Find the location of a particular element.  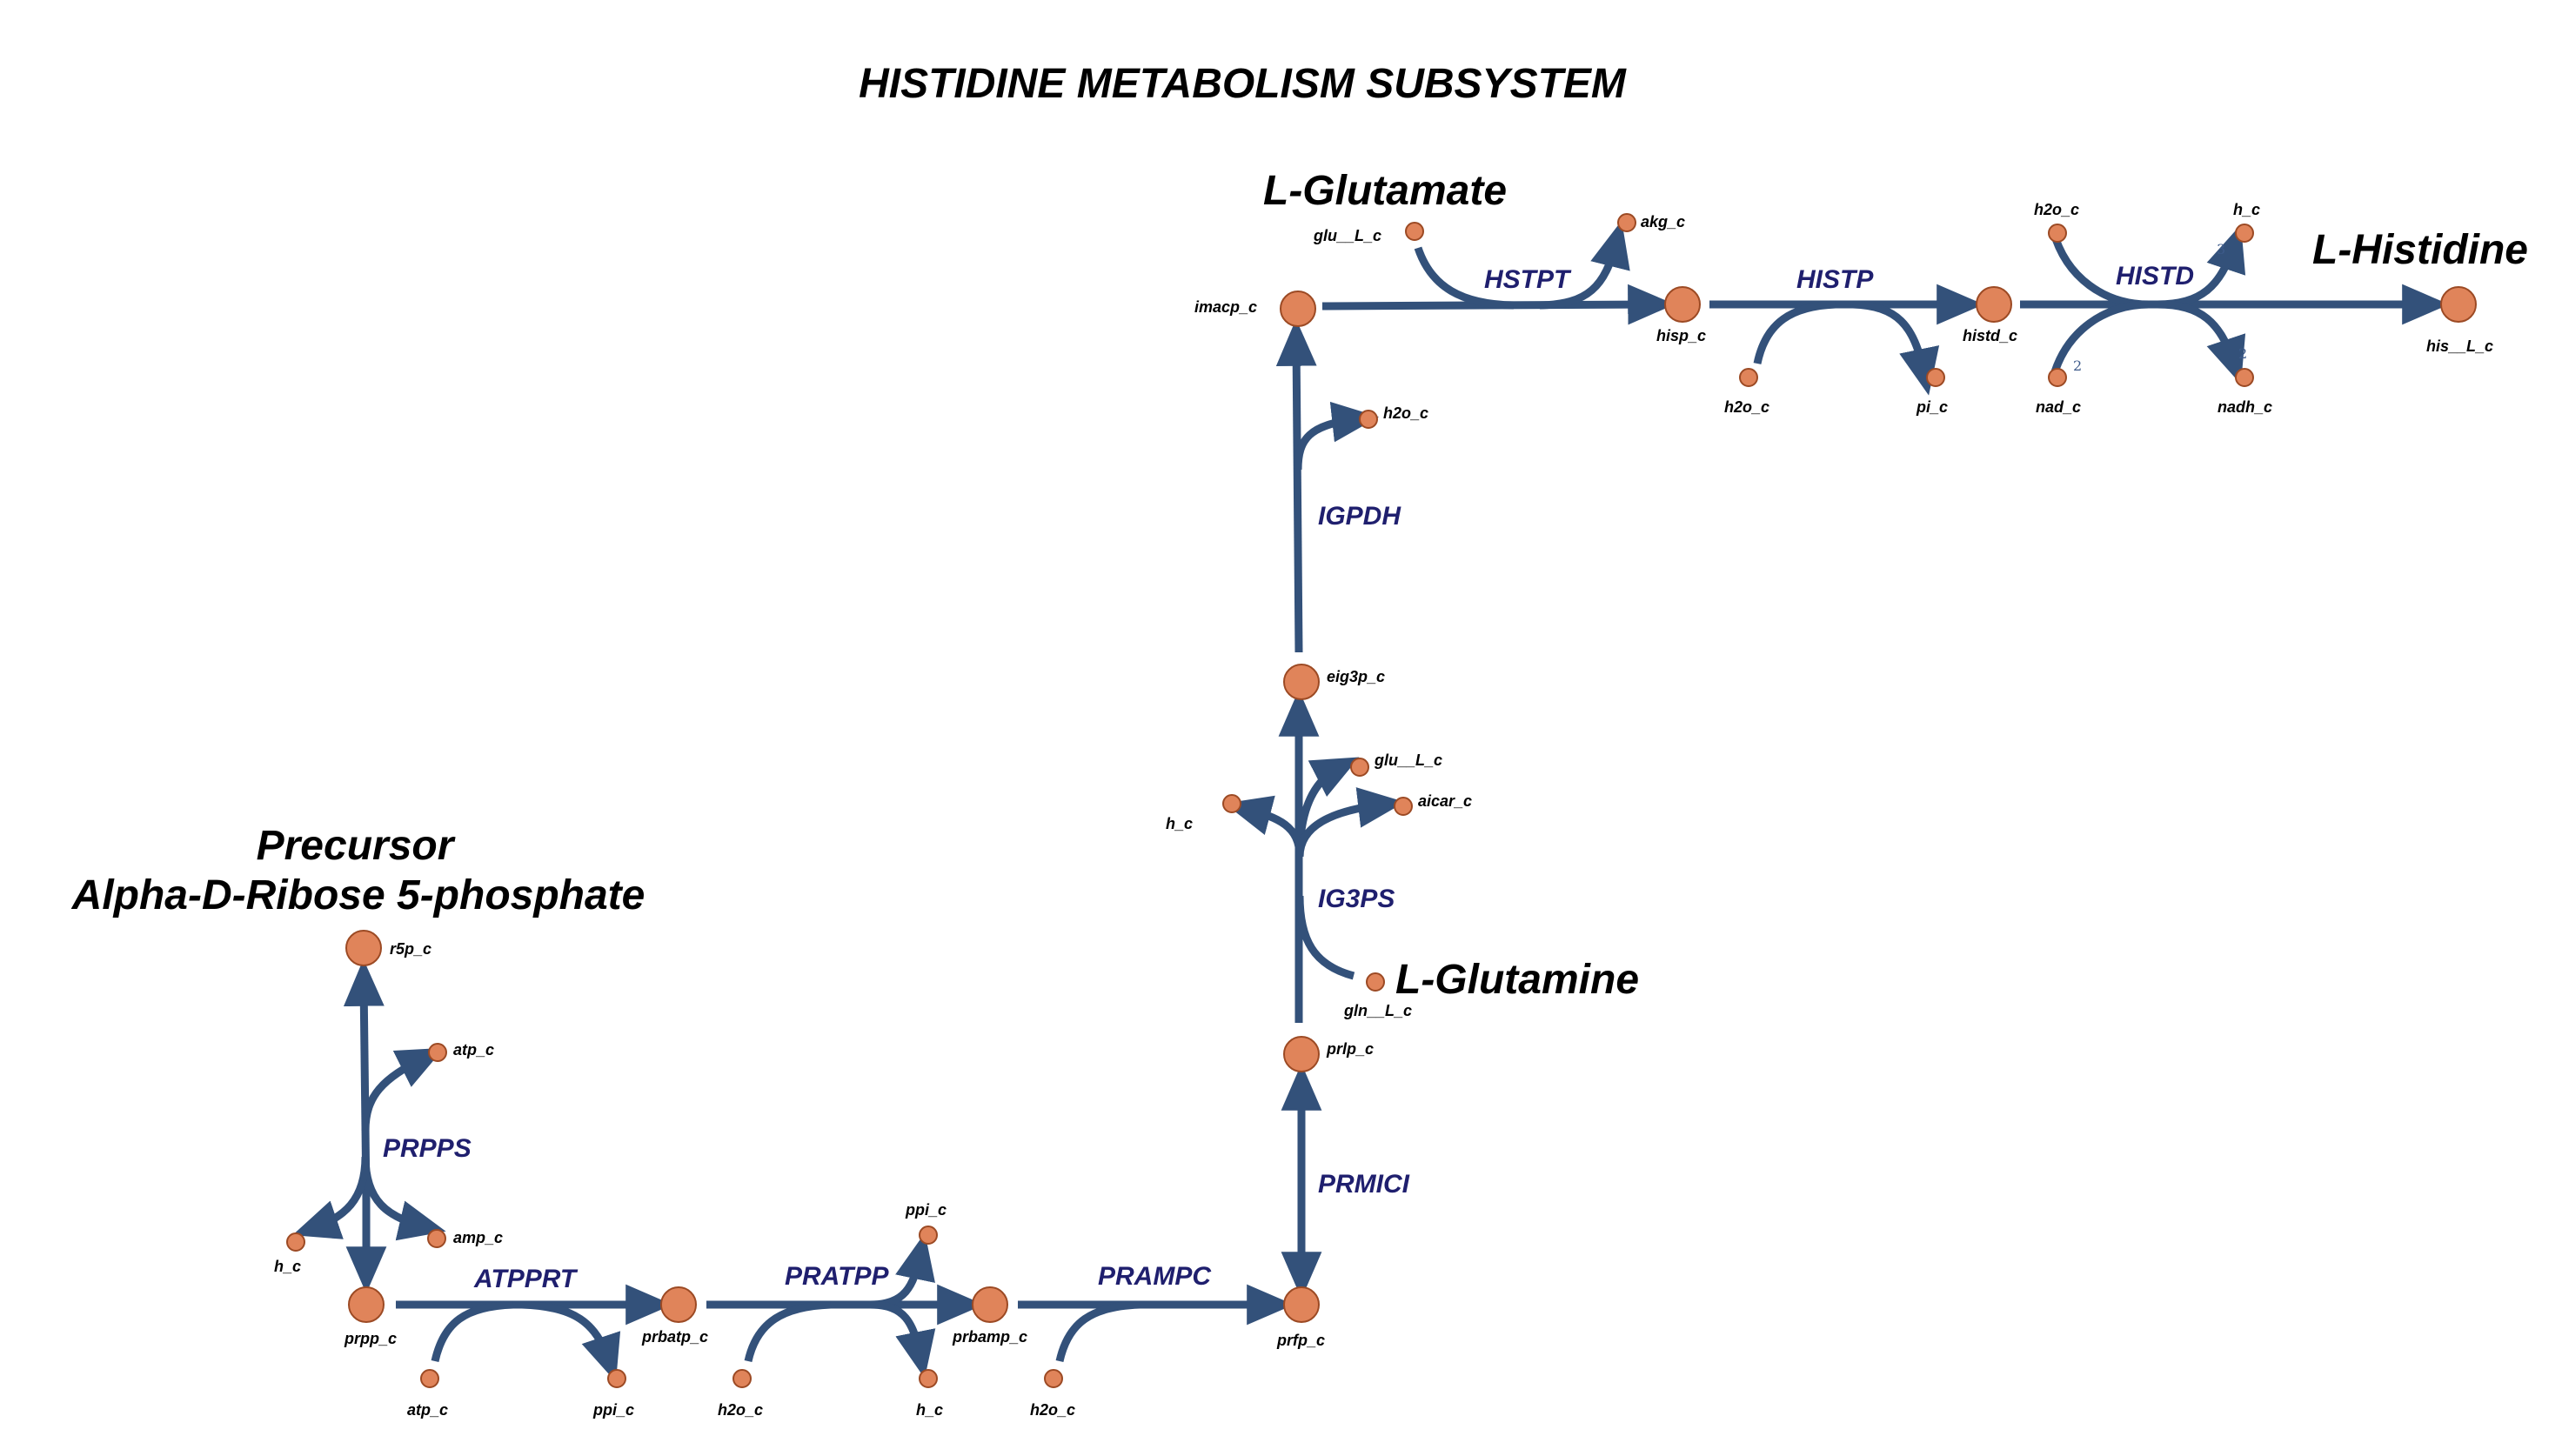

label-histd: histd_c is located at coordinates (1990, 335).